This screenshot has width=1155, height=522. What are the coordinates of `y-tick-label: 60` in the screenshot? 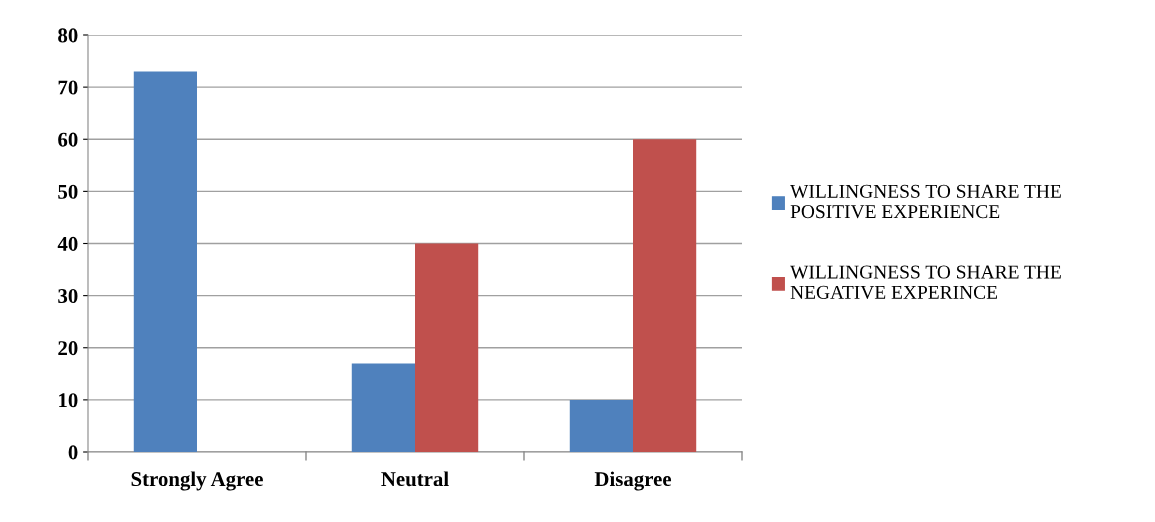 It's located at (68, 139).